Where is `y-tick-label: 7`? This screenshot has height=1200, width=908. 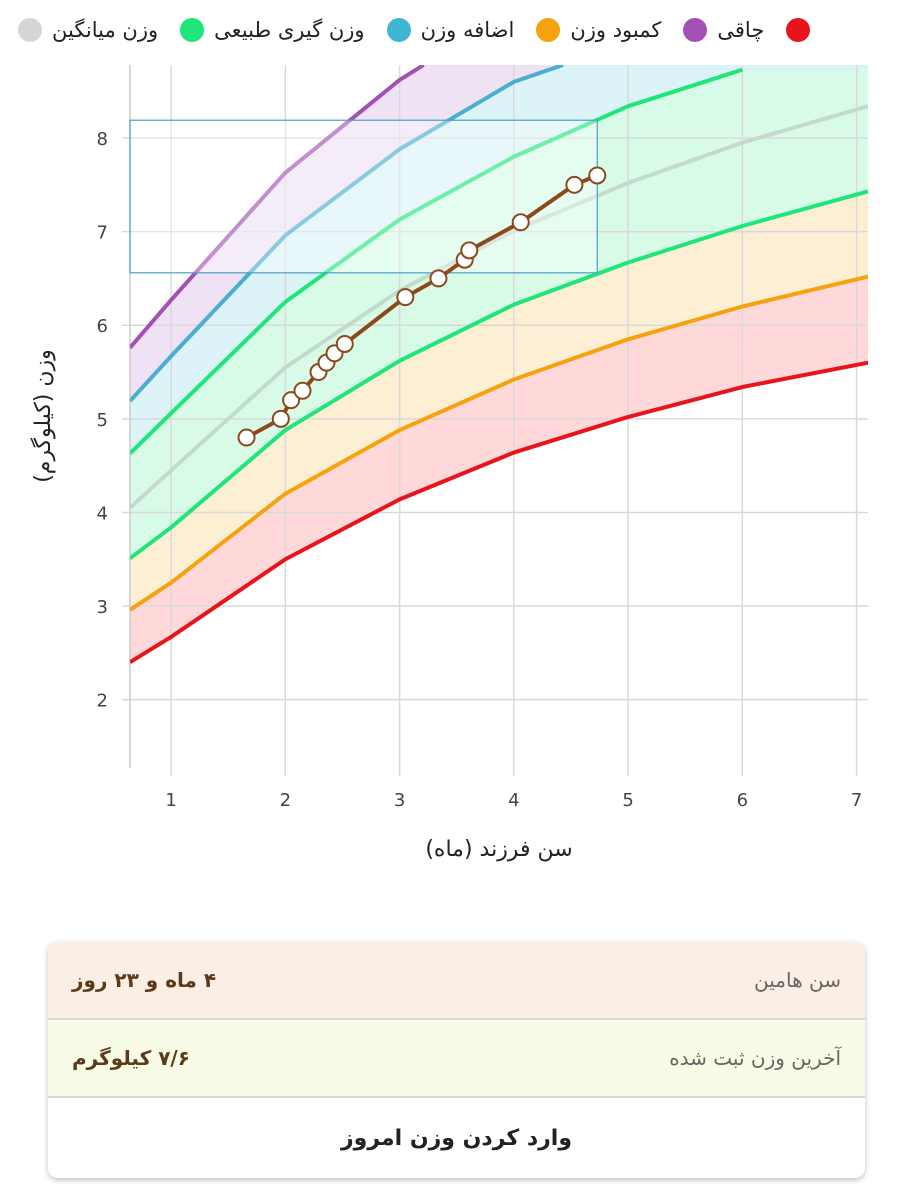
y-tick-label: 7 is located at coordinates (102, 233).